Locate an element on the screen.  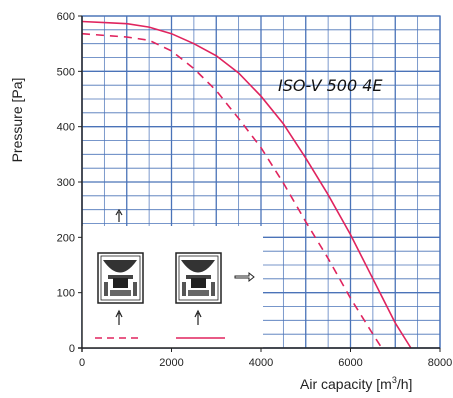
unit-diagram-solid-icon is located at coordinates (215, 295).